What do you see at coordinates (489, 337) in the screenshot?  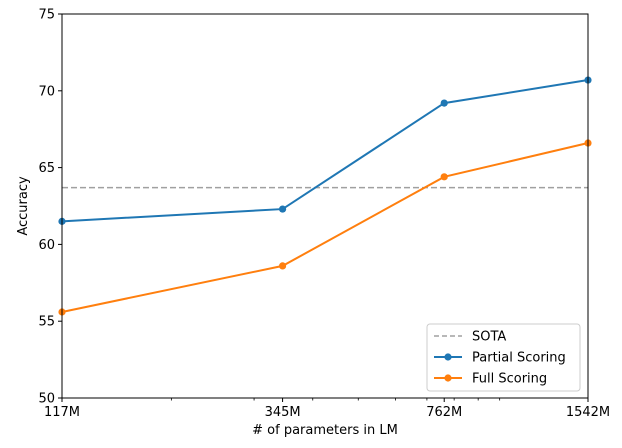 I see `legend-label-sota: SOTA` at bounding box center [489, 337].